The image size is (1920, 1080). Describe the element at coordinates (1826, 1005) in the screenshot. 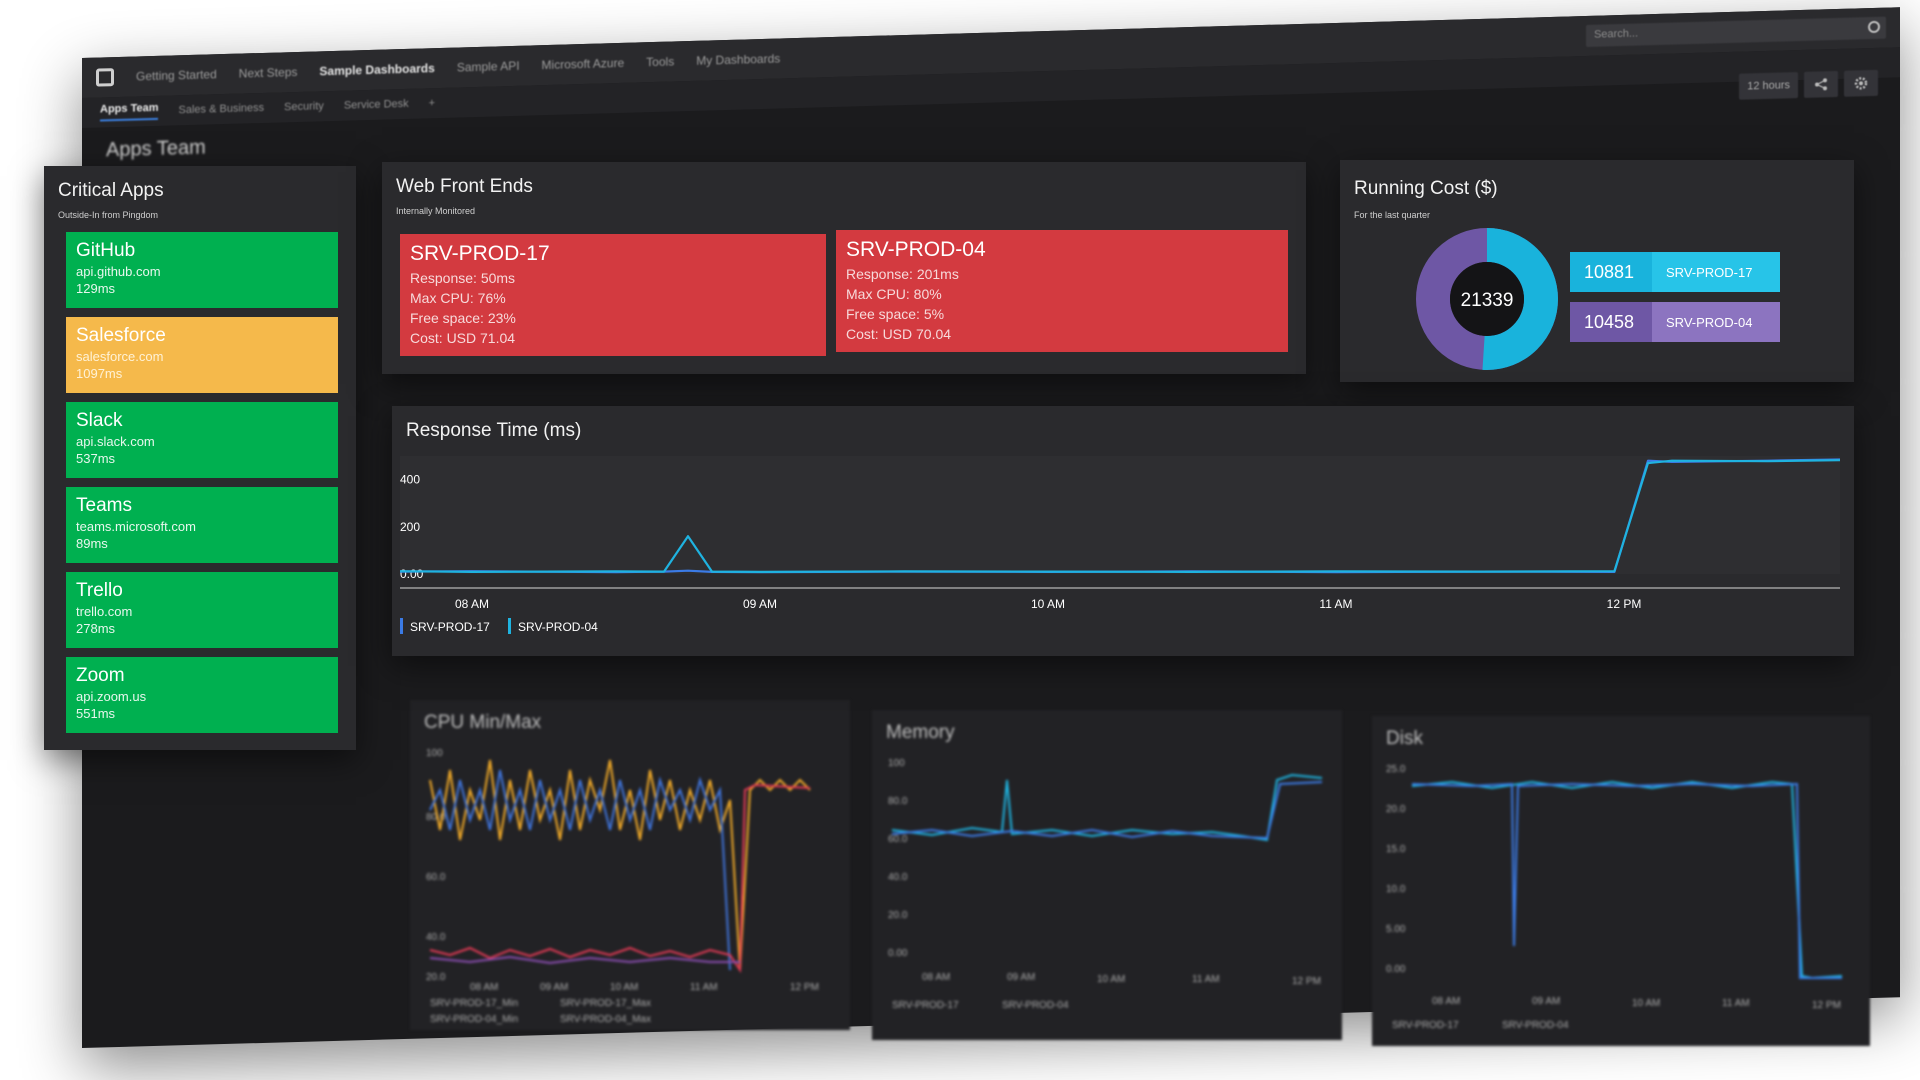

I see `disk-xtick-5: 12 PM` at that location.